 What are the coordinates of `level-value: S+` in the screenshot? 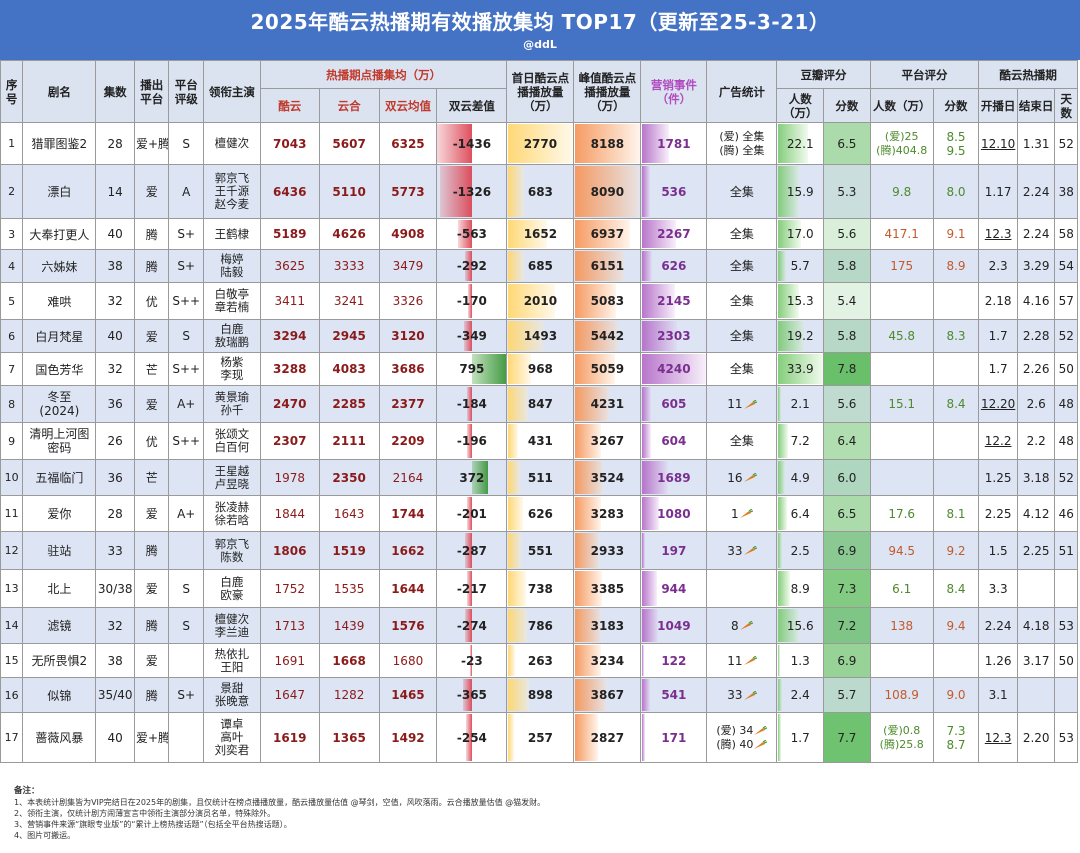 It's located at (186, 266).